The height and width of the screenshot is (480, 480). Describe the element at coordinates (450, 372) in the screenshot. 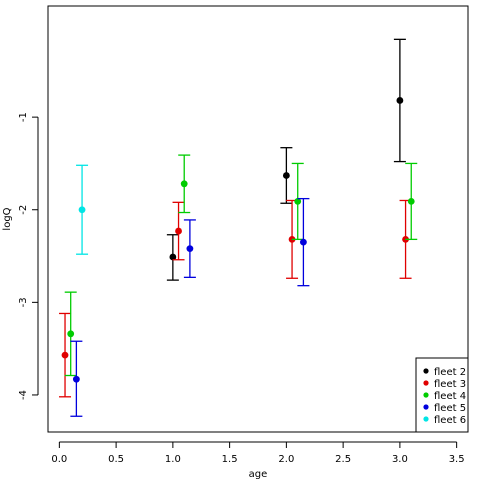

I see `legend-label: fleet 2` at that location.